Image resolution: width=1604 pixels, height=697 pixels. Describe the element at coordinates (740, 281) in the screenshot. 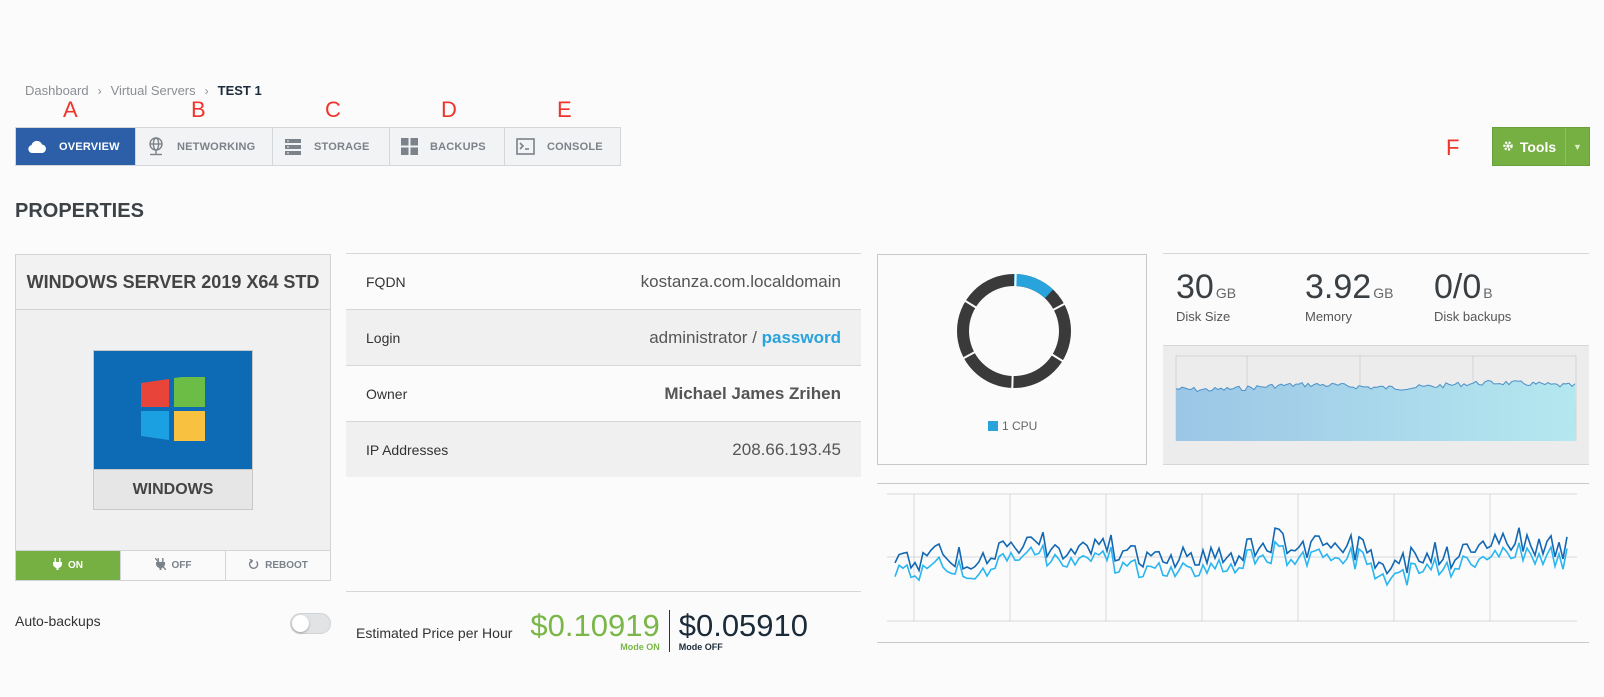

I see `fqdn-value: kostanza.com.localdomain` at that location.